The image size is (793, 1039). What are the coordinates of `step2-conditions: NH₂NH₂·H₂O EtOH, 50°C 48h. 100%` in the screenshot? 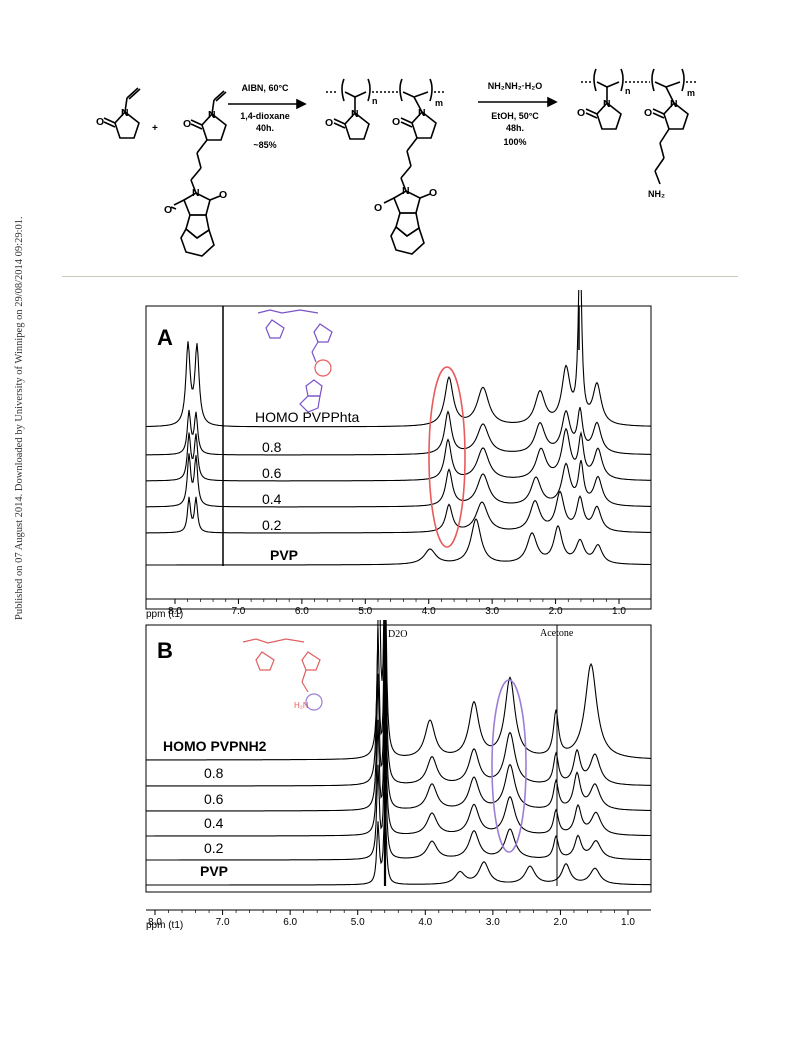 It's located at (515, 114).